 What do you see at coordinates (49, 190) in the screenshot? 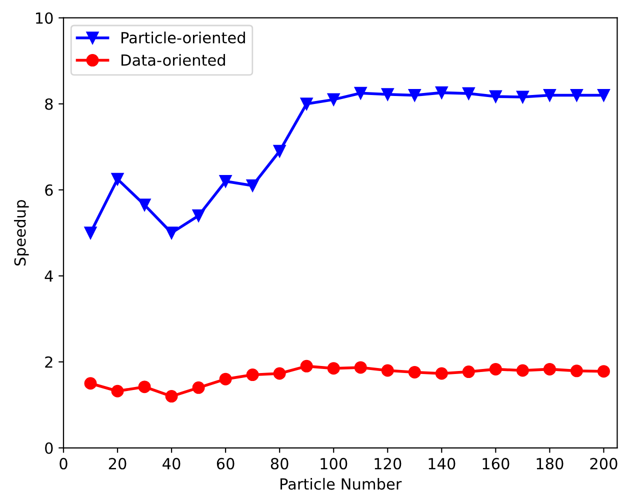
I see `y-tick-label: 6` at bounding box center [49, 190].